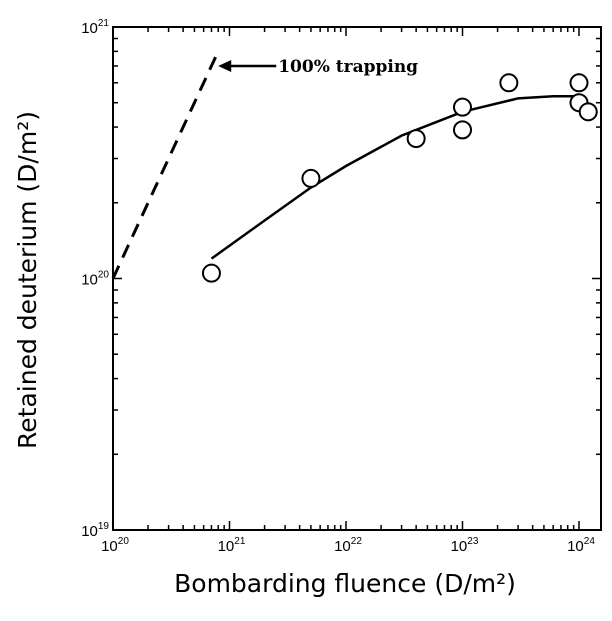  I want to click on annotation-label: 100% trapping, so click(348, 67).